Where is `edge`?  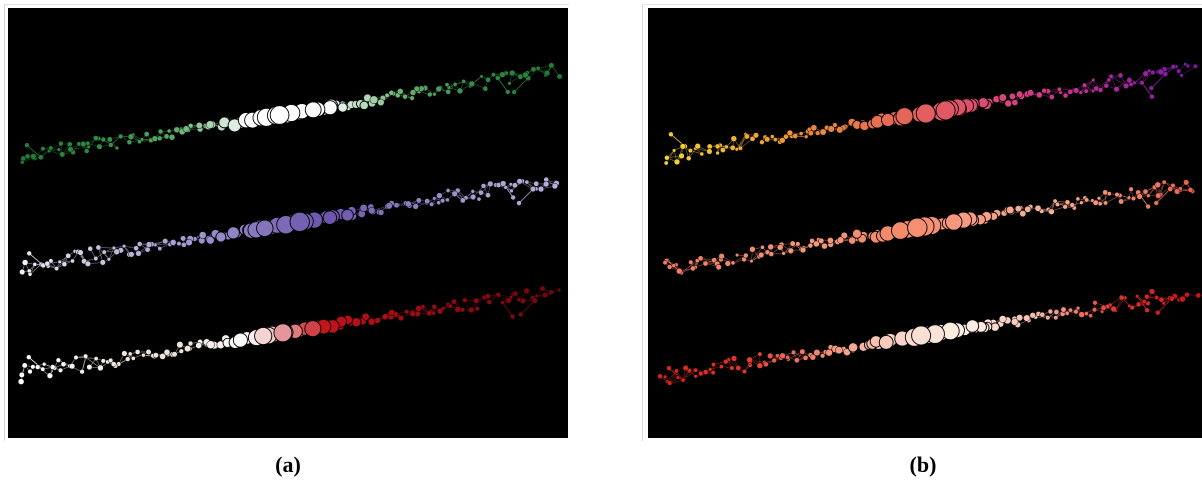
edge is located at coordinates (62, 262).